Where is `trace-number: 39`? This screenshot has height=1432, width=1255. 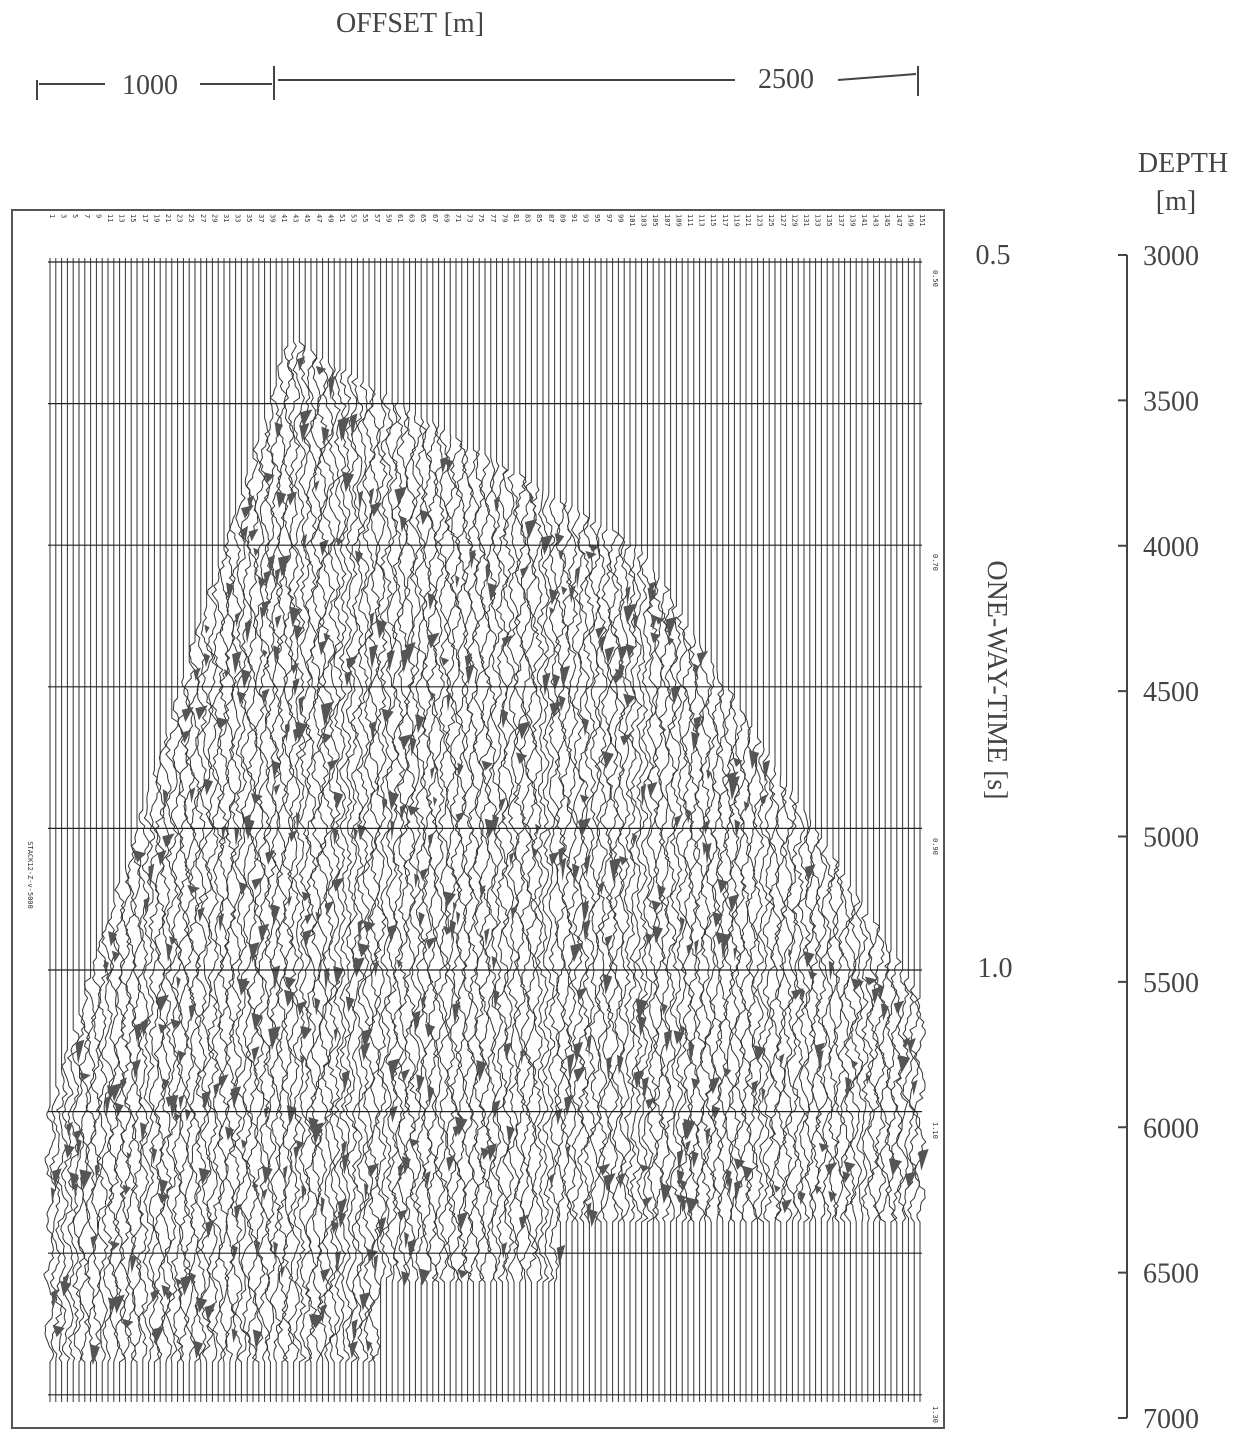 trace-number: 39 is located at coordinates (272, 218).